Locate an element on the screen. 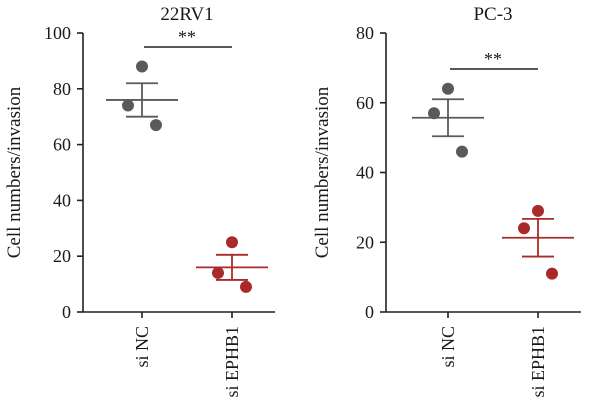 The height and width of the screenshot is (416, 600). chart-title: PC-3 is located at coordinates (492, 14).